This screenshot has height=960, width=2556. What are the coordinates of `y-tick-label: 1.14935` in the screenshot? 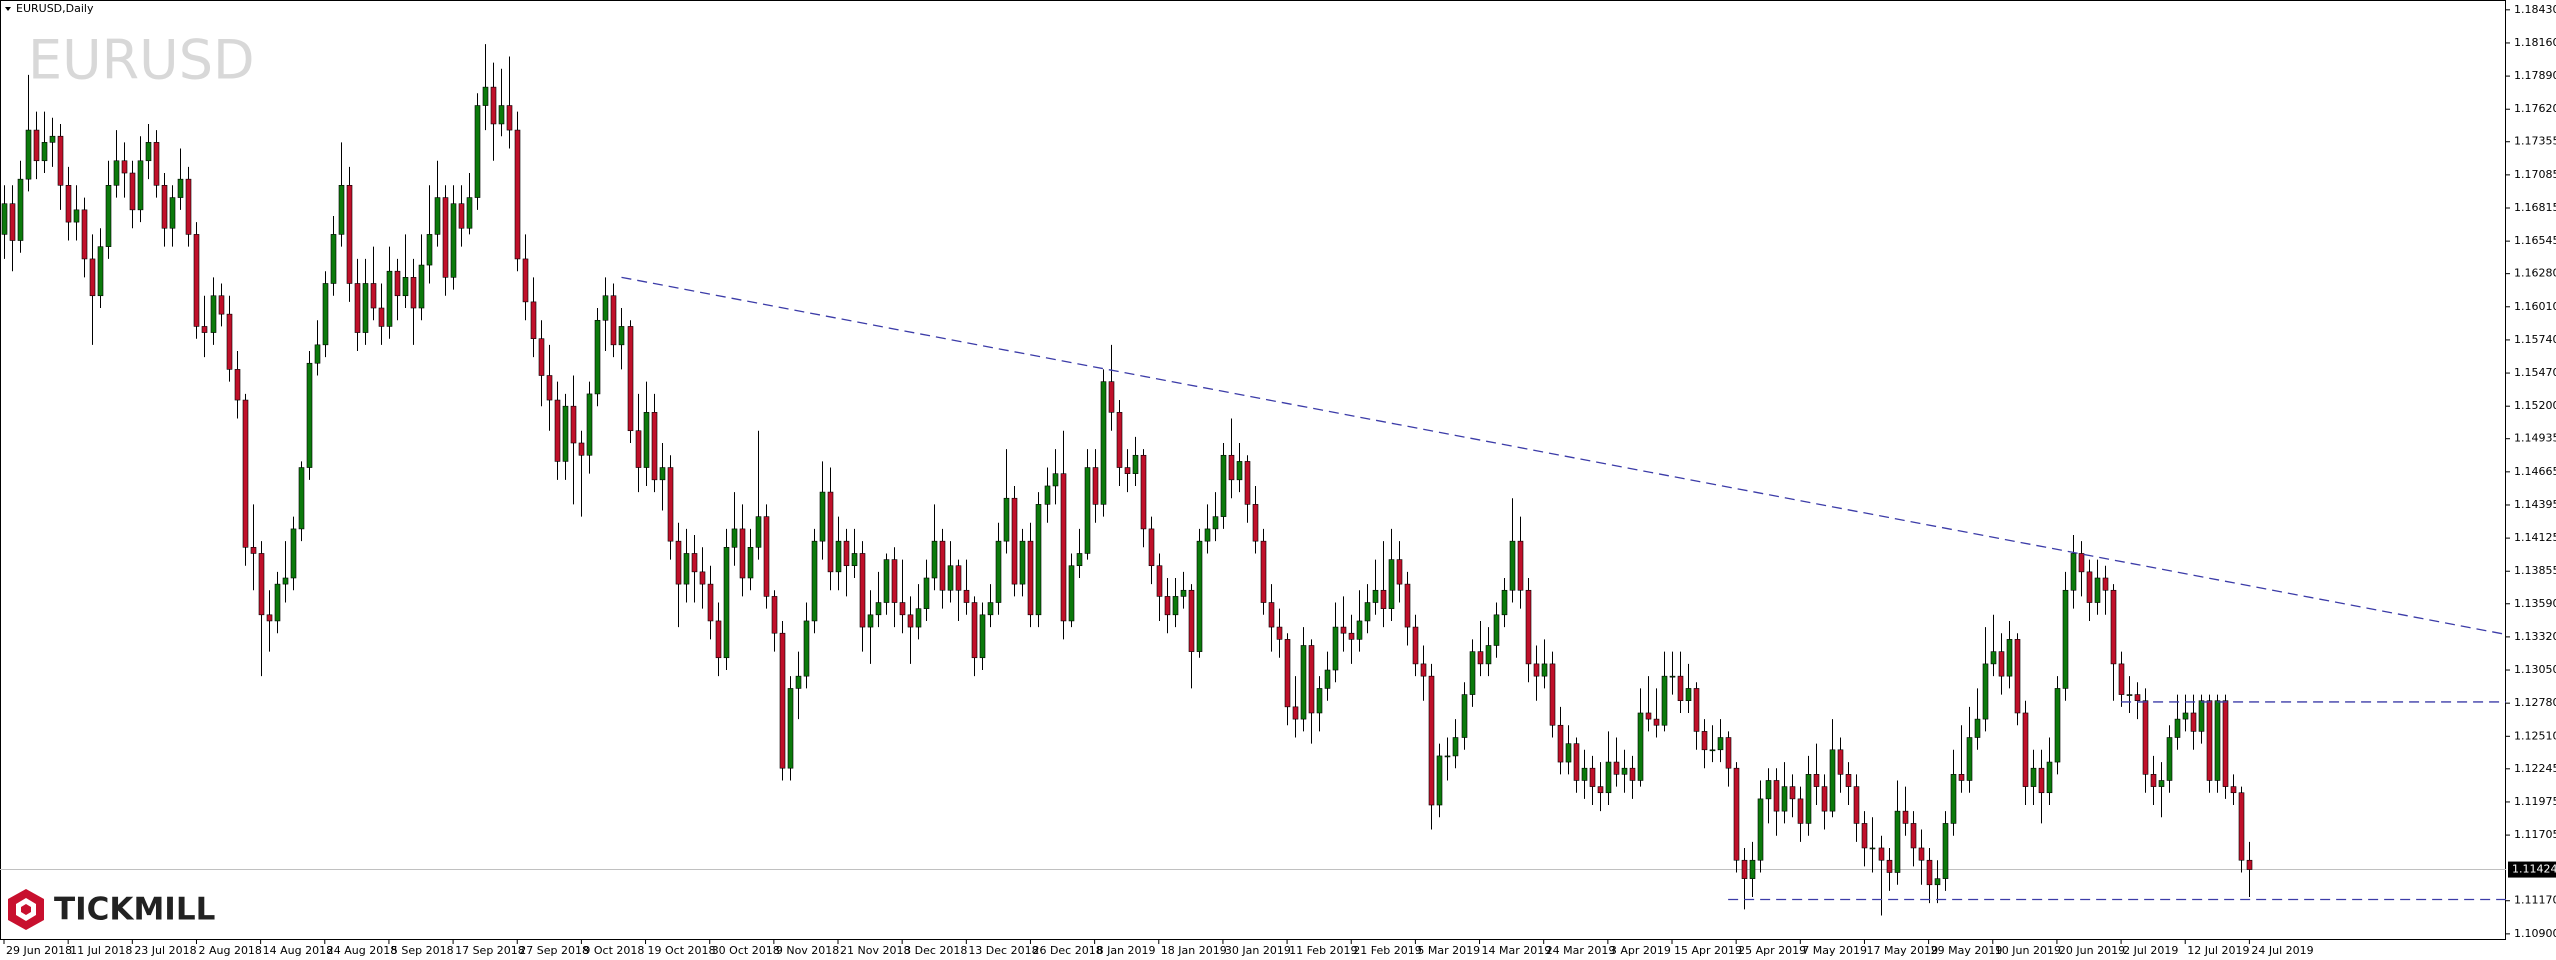 It's located at (2535, 438).